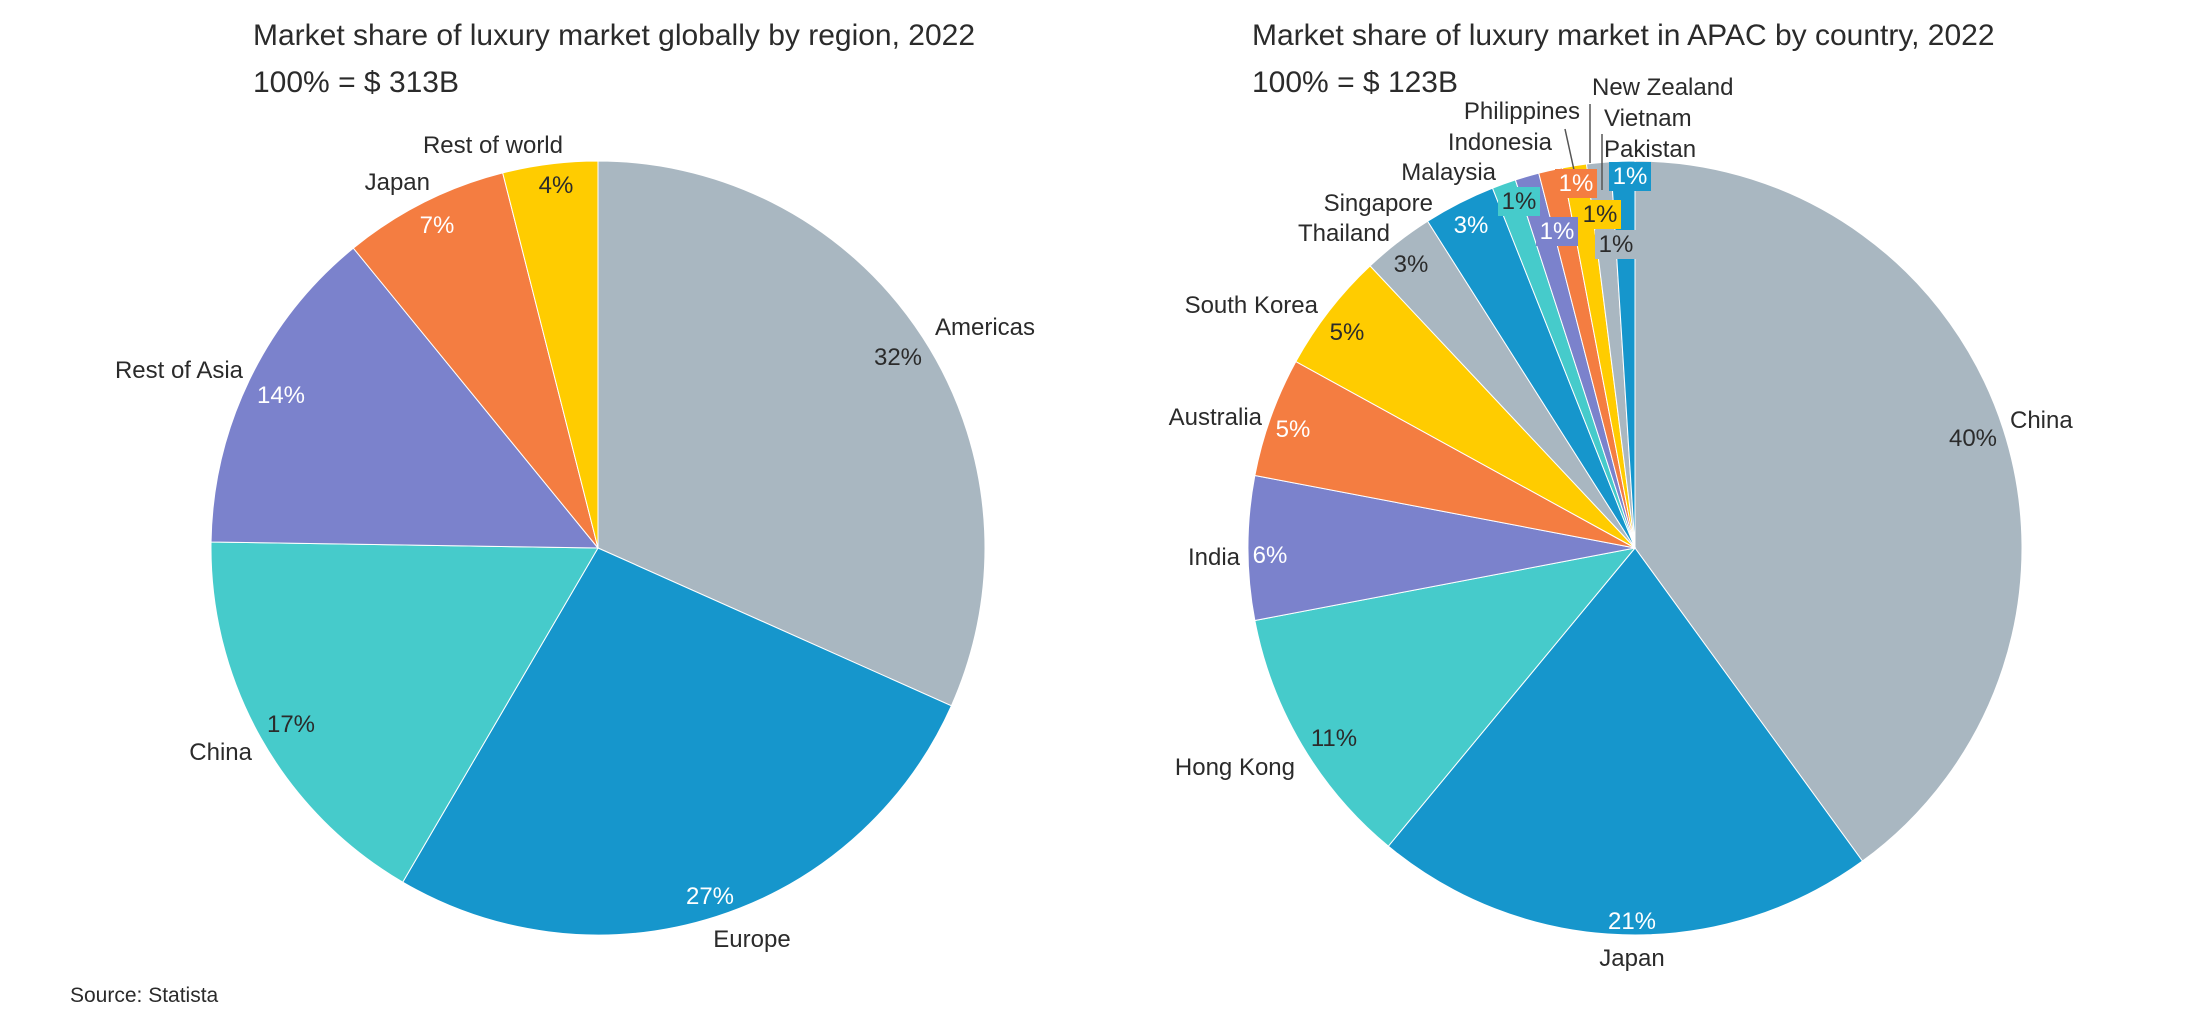  I want to click on slice-value-vietnam: 1%, so click(1616, 244).